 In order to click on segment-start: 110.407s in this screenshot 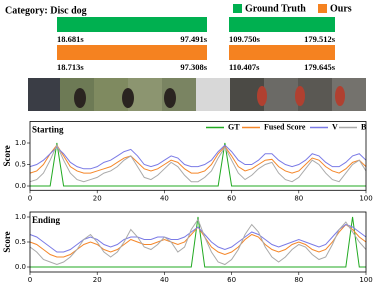, I will do `click(244, 67)`.